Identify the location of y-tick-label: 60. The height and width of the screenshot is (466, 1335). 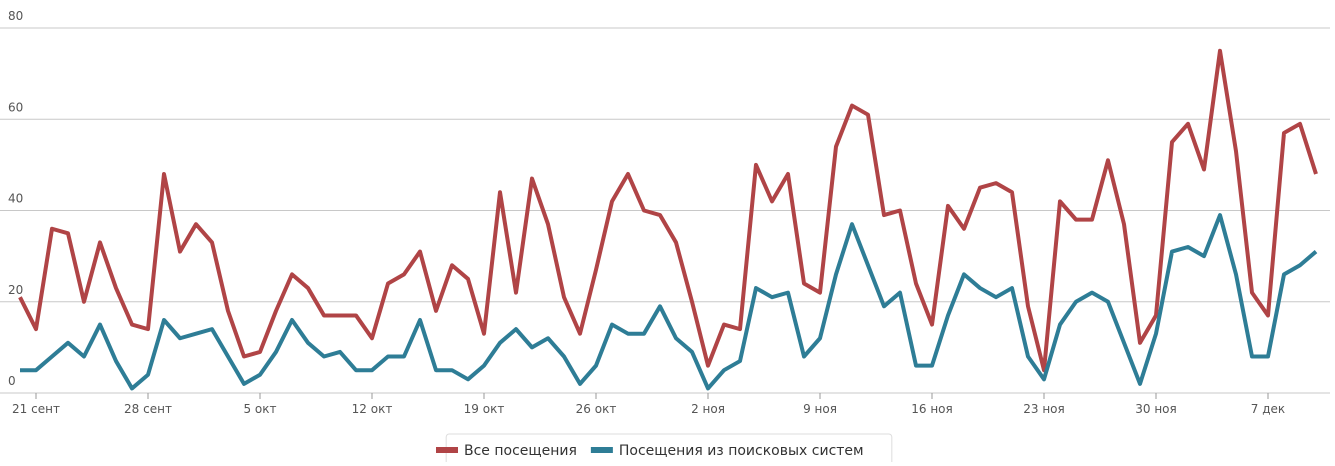
(15, 107).